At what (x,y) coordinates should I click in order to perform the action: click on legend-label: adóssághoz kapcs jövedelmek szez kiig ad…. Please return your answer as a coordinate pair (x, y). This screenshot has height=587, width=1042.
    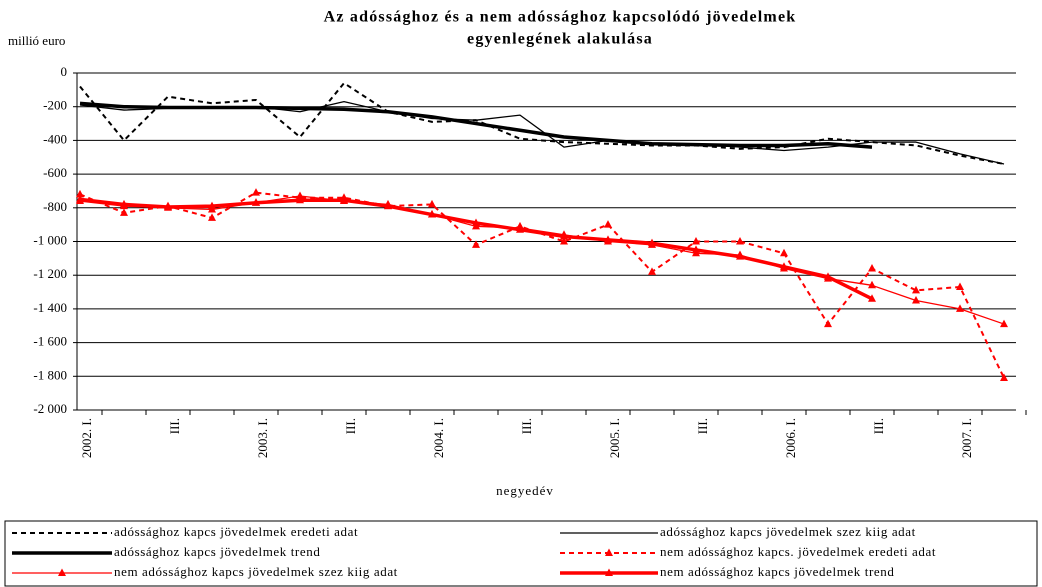
    Looking at the image, I should click on (788, 531).